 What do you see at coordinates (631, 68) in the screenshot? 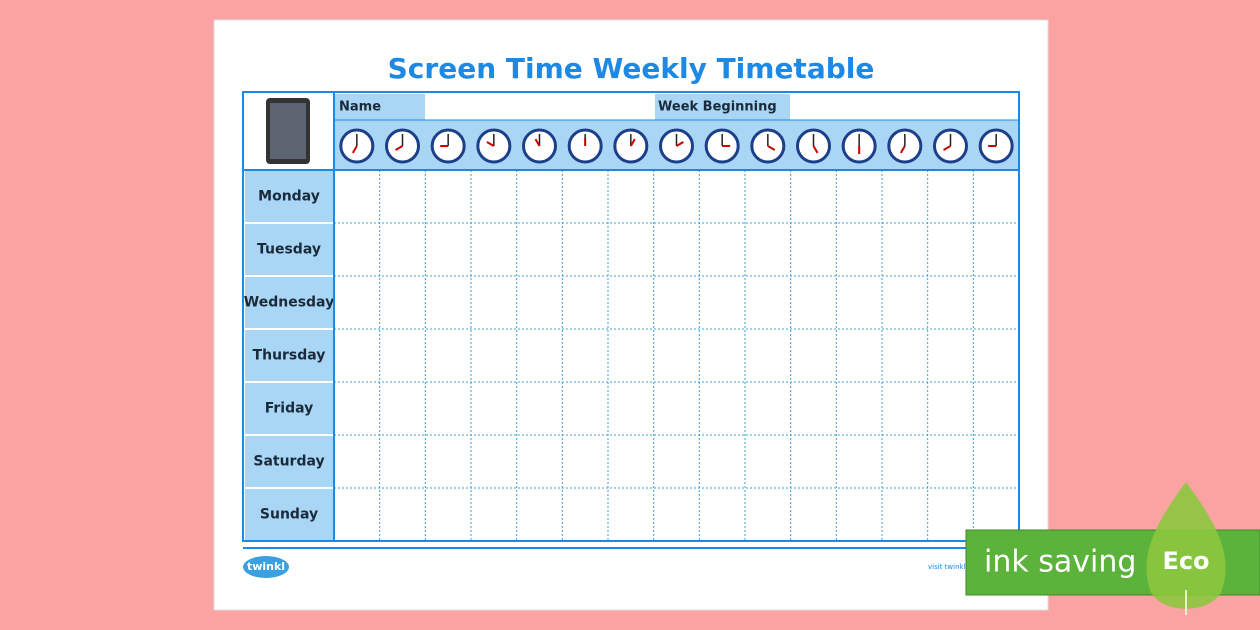
I see `title: Screen Time Weekly Timetable` at bounding box center [631, 68].